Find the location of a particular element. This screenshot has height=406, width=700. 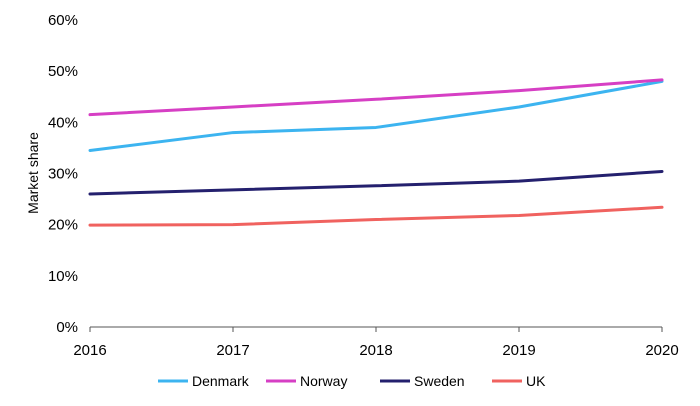

y-tick-label: 0% is located at coordinates (67, 327).